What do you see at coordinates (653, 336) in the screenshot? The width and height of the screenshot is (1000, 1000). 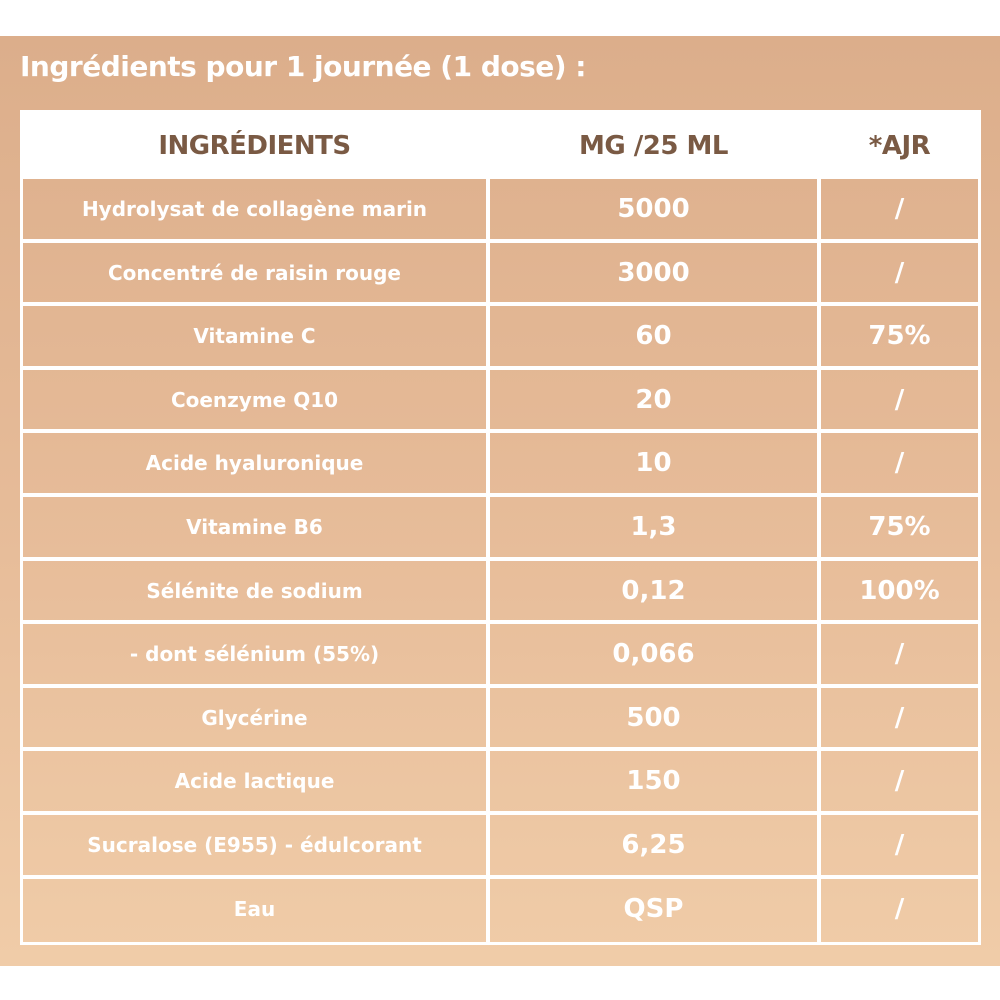 I see `amount-cell: 60` at bounding box center [653, 336].